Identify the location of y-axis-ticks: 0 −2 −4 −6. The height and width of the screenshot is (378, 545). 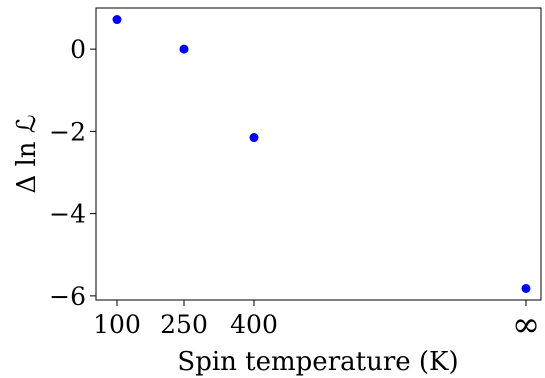
(72, 173).